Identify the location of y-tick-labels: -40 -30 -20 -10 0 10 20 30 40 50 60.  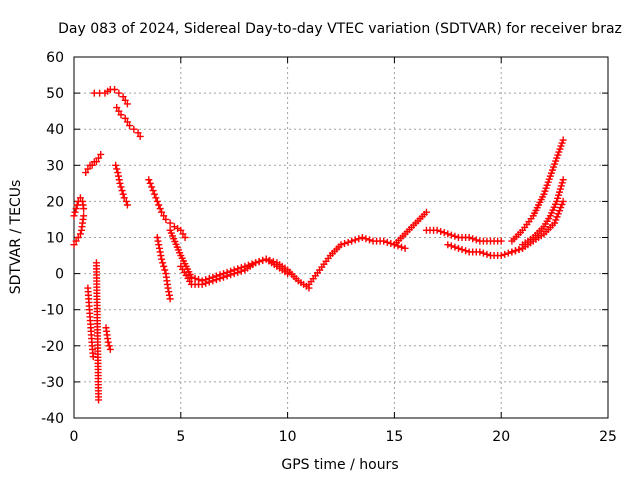
(52, 238).